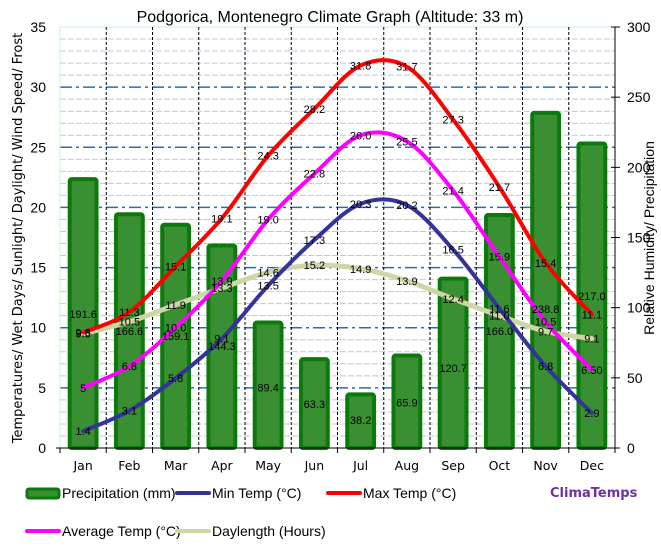 This screenshot has width=661, height=558. What do you see at coordinates (360, 66) in the screenshot?
I see `data-label: 31.8` at bounding box center [360, 66].